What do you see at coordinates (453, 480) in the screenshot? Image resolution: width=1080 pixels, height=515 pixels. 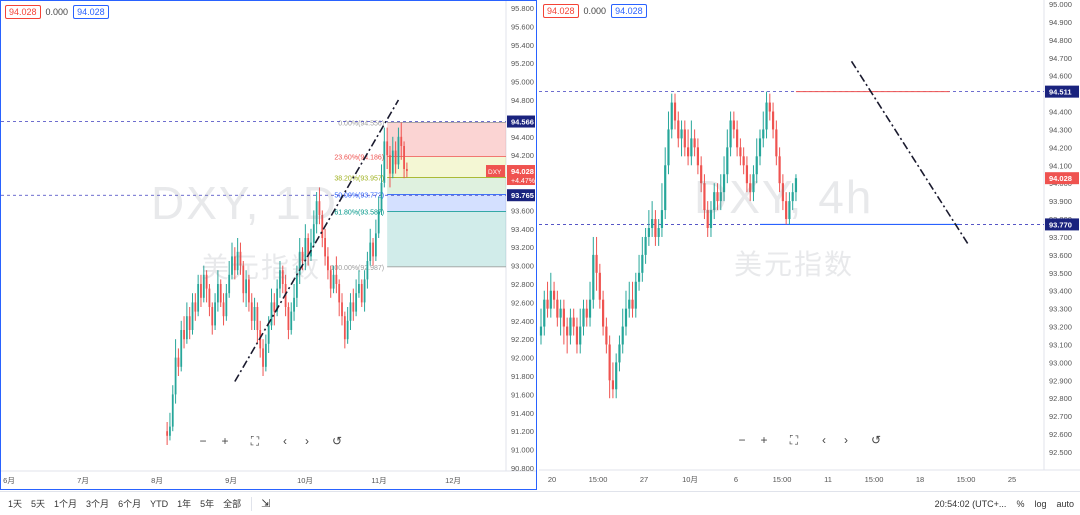 I see `time-axis-label: 12月` at bounding box center [453, 480].